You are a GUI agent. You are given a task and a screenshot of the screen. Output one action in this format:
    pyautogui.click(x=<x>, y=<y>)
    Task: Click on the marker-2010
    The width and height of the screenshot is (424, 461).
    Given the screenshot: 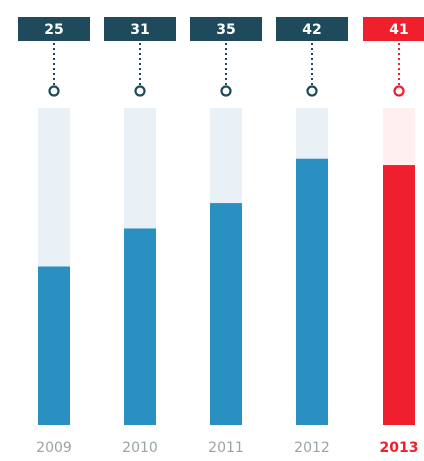 What is the action you would take?
    pyautogui.click(x=140, y=91)
    